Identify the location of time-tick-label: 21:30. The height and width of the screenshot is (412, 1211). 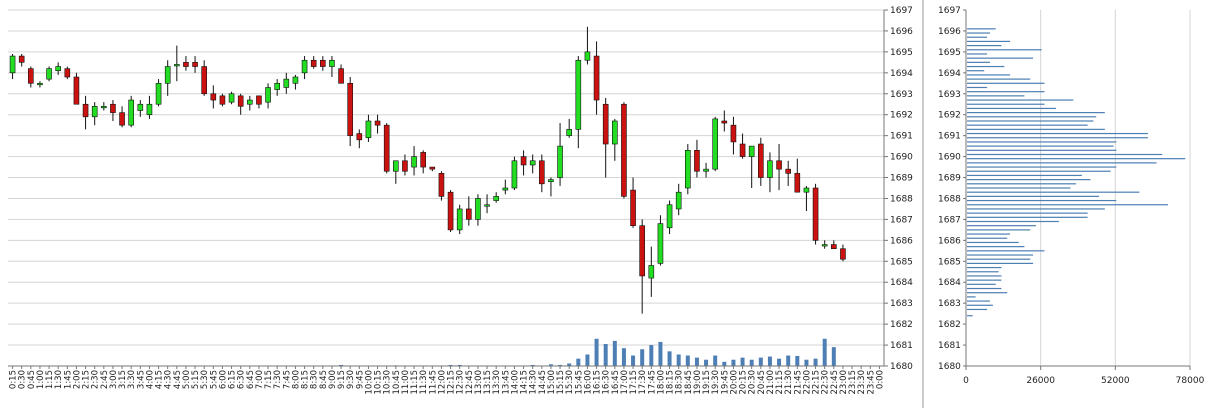
(789, 382).